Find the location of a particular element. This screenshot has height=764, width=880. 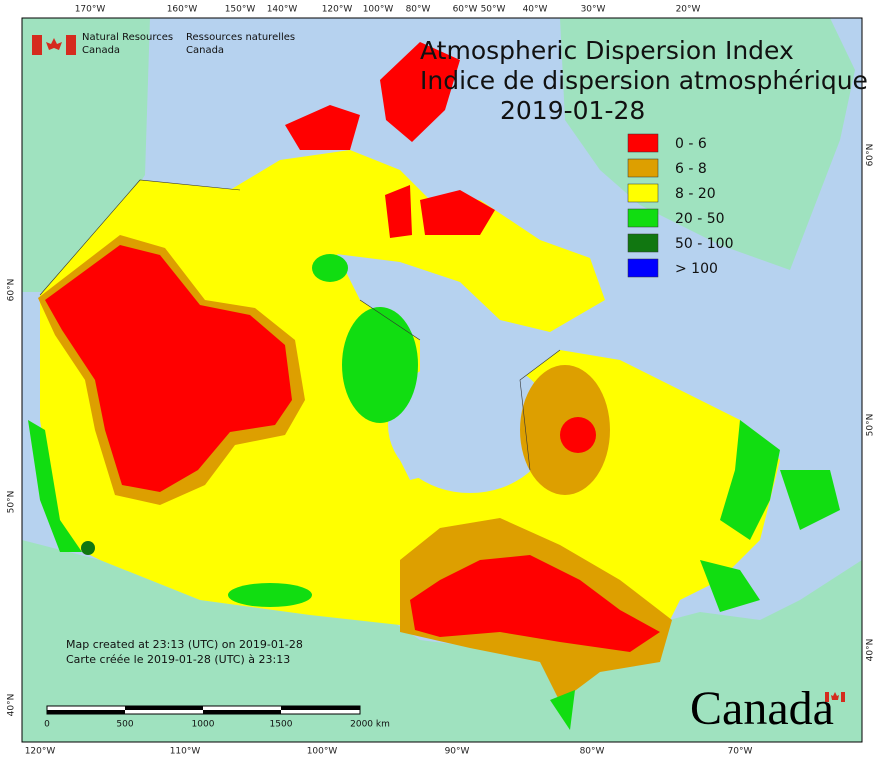

islands-low is located at coordinates (322, 127).